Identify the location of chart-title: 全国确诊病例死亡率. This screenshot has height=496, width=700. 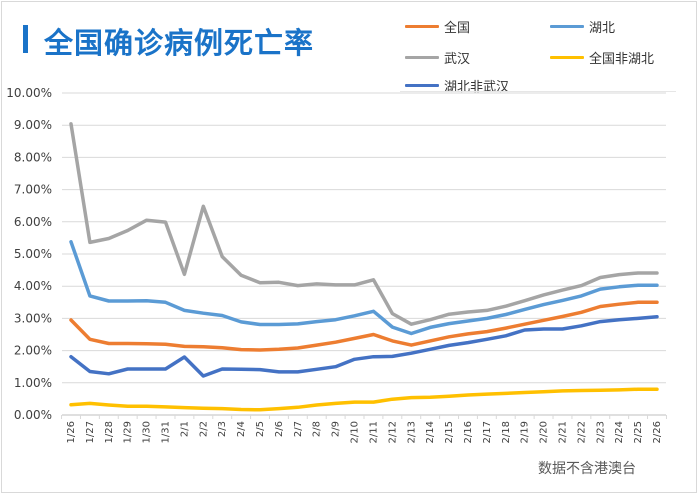
(179, 43).